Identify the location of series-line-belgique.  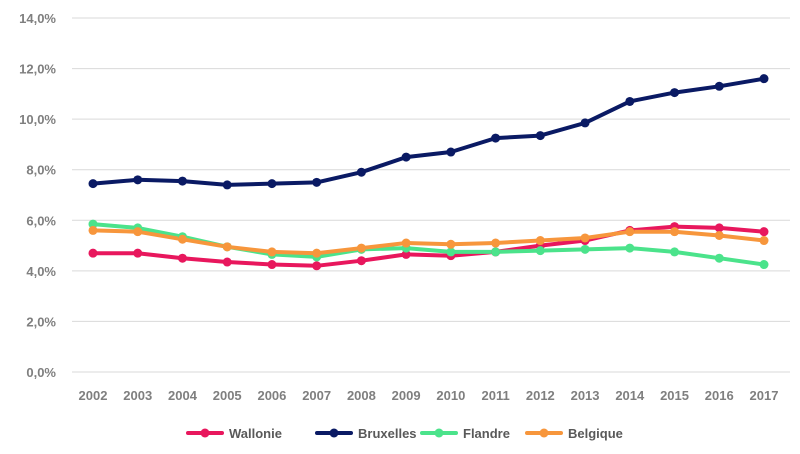
(428, 242).